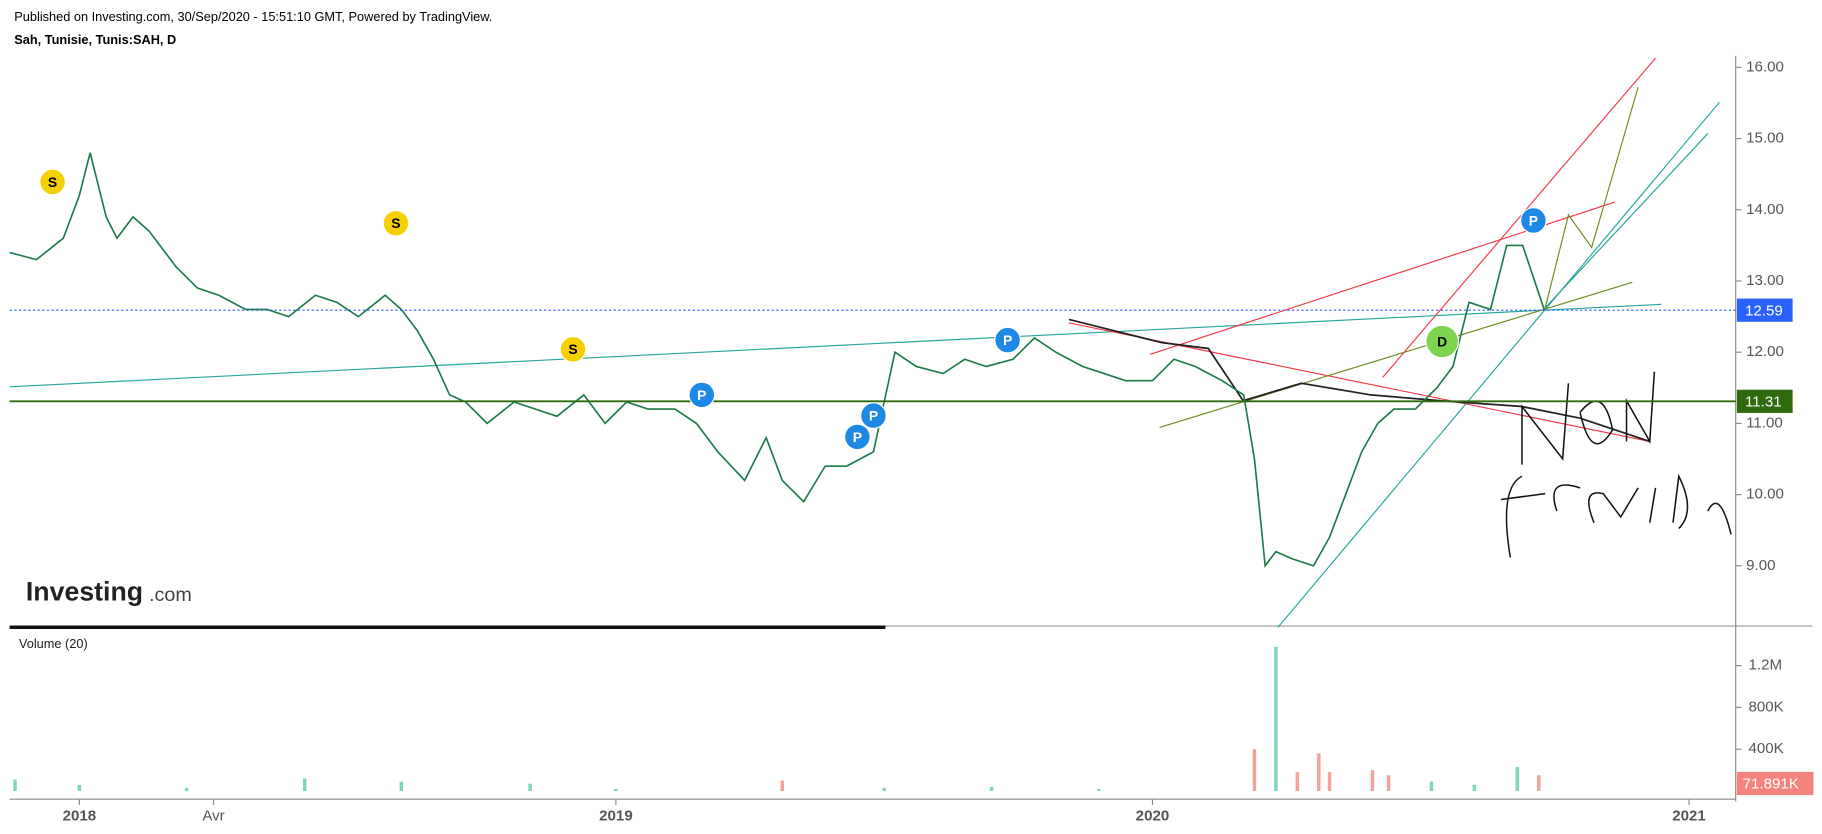  I want to click on y-tick-label: 15.00, so click(1765, 138).